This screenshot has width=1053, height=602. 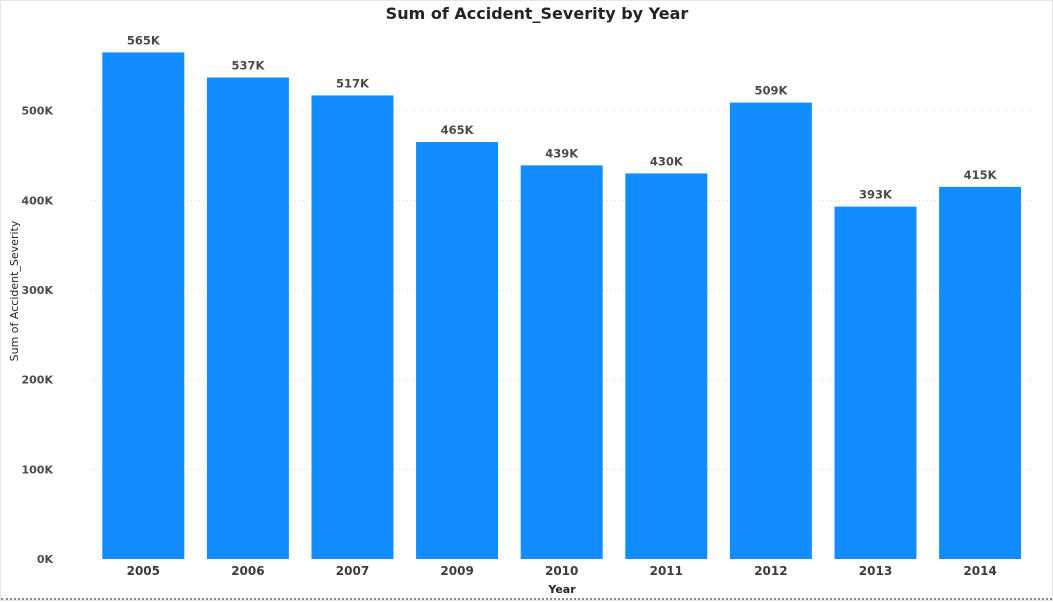 What do you see at coordinates (537, 13) in the screenshot?
I see `chart-title: Sum of Accident_Severity by Year` at bounding box center [537, 13].